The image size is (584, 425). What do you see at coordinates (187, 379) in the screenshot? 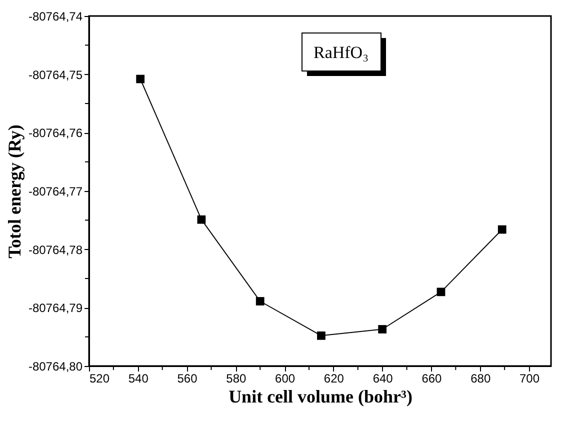
I see `x-tick-label: 560` at bounding box center [187, 379].